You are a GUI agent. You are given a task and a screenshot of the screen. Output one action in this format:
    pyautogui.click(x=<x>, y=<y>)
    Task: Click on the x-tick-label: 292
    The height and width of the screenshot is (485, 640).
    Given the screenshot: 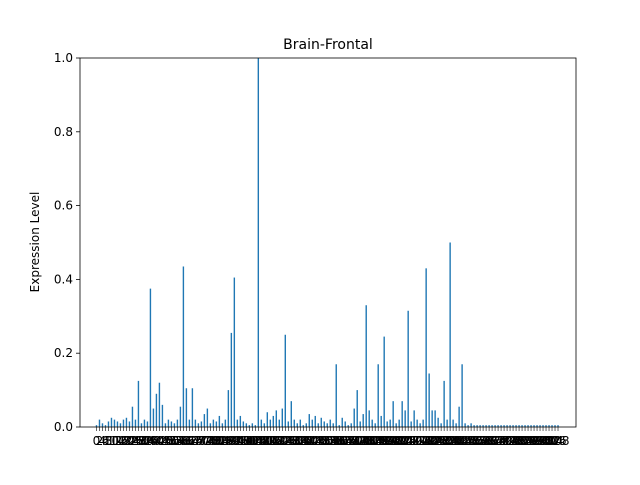 What is the action you would take?
    pyautogui.click(x=534, y=441)
    